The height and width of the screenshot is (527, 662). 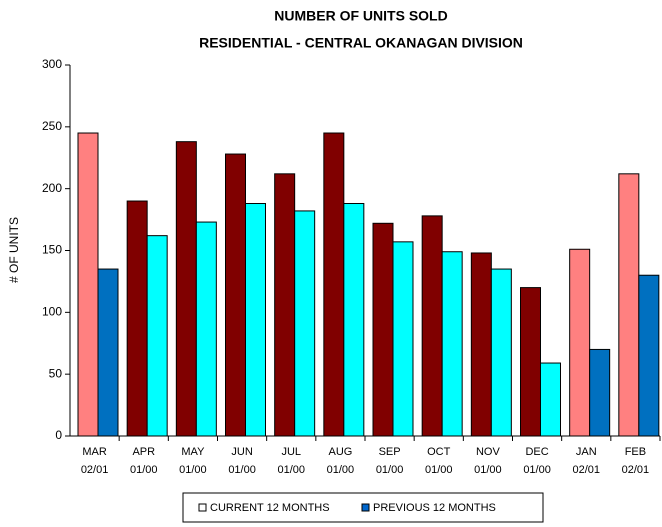 What do you see at coordinates (536, 452) in the screenshot?
I see `x-tick-label: DEC` at bounding box center [536, 452].